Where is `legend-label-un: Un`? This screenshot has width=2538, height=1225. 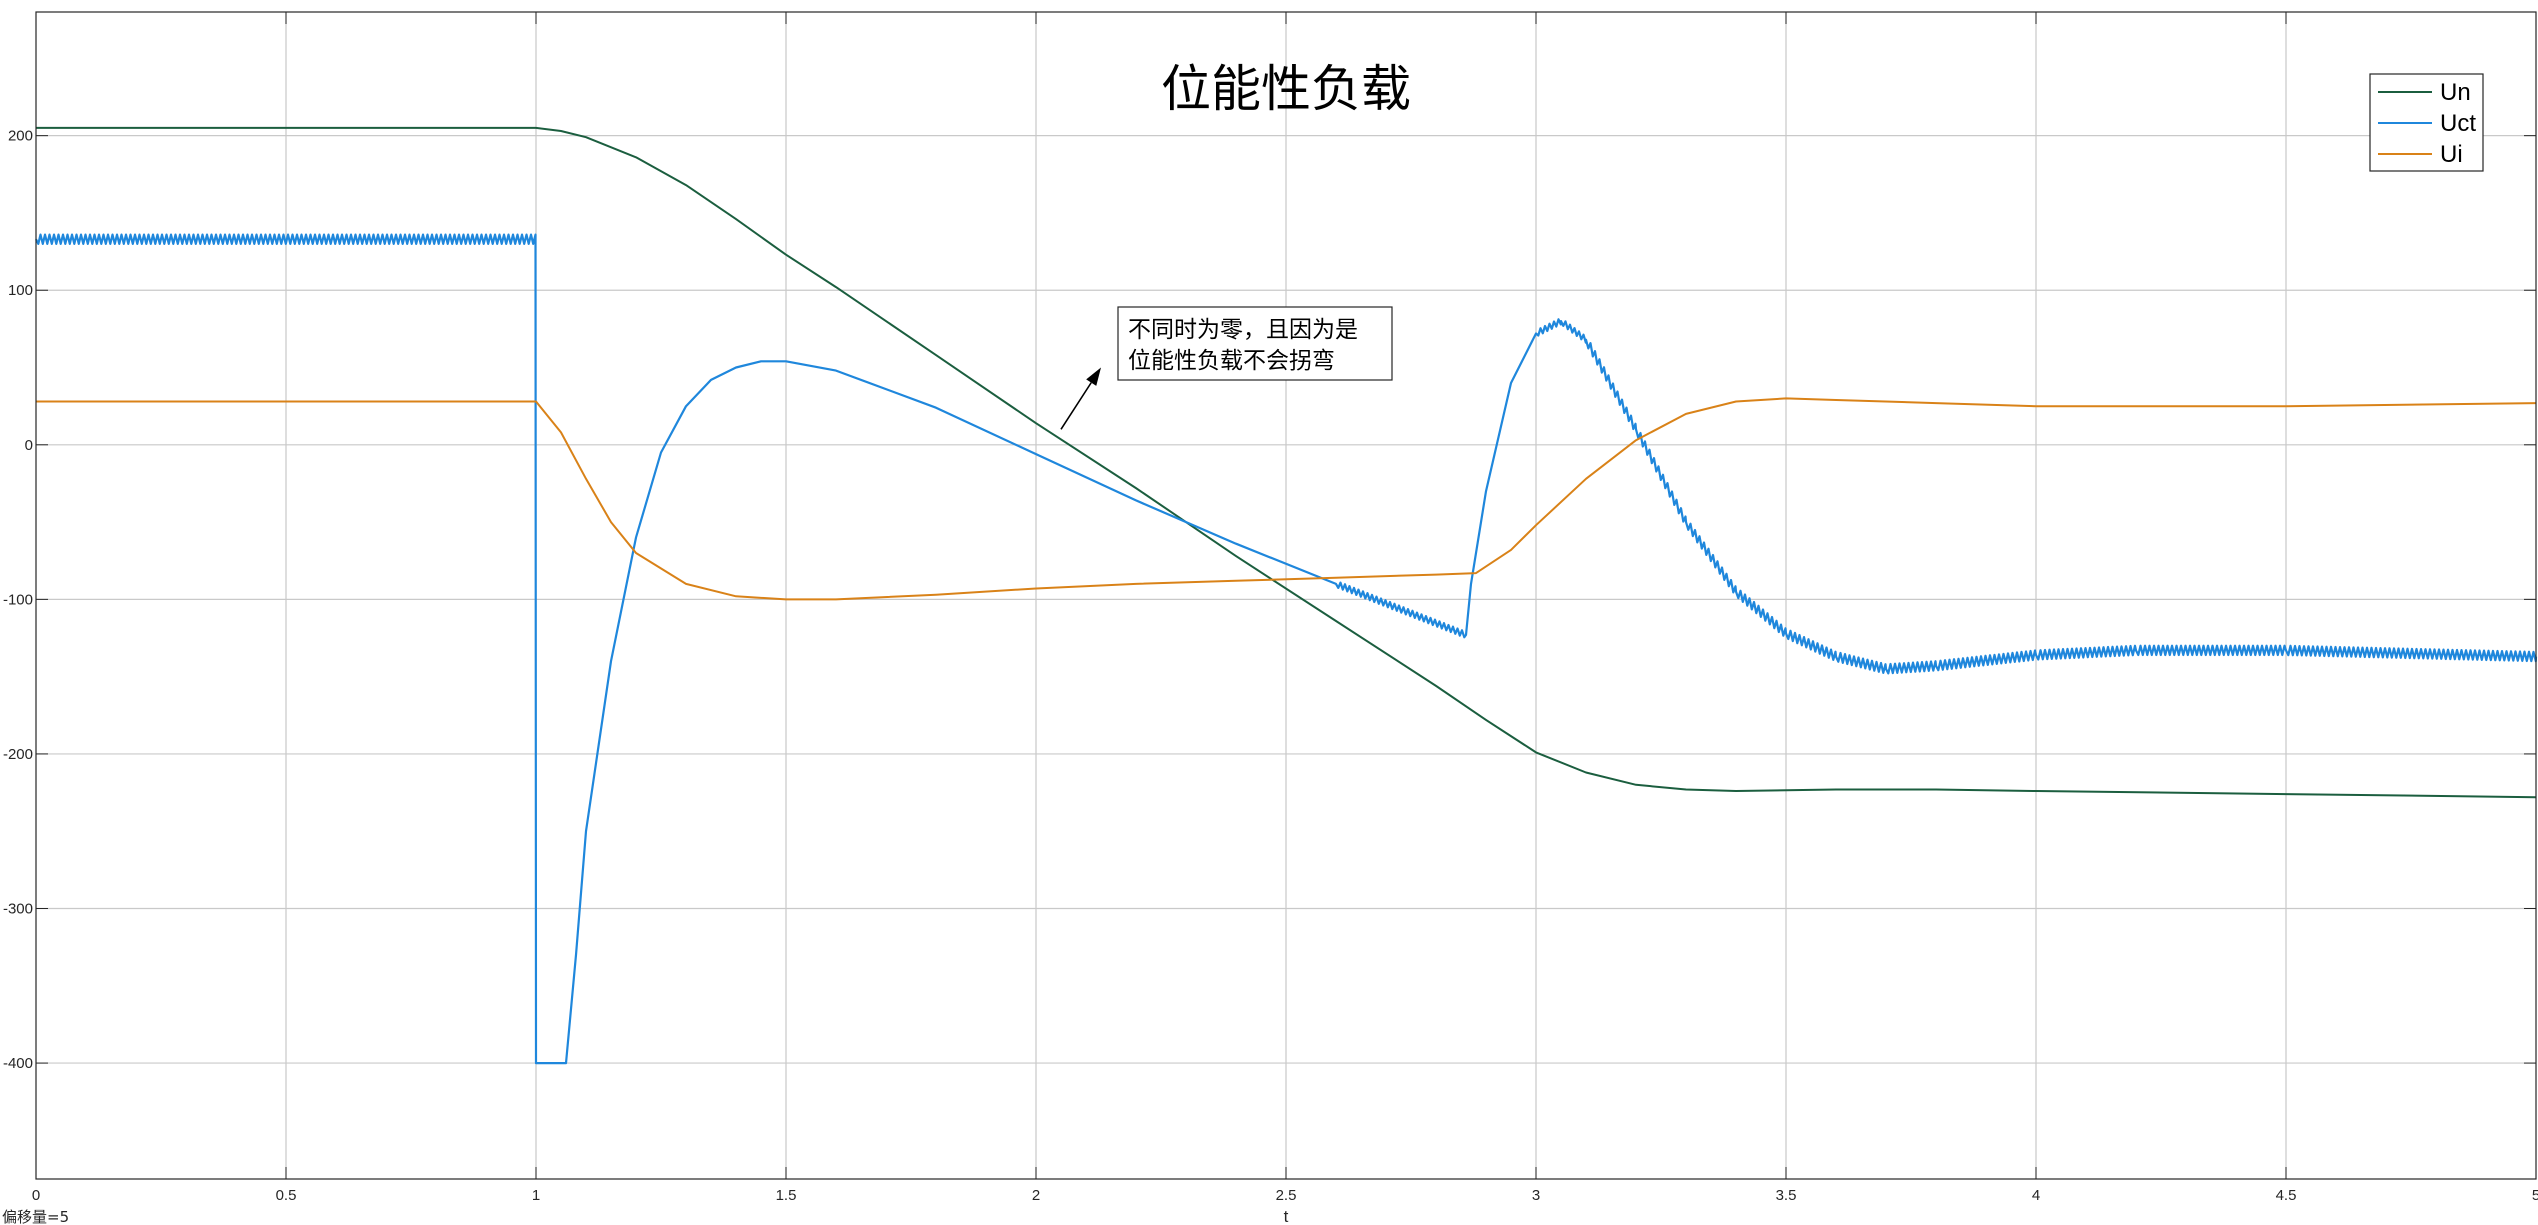
legend-label-un: Un is located at coordinates (2455, 92).